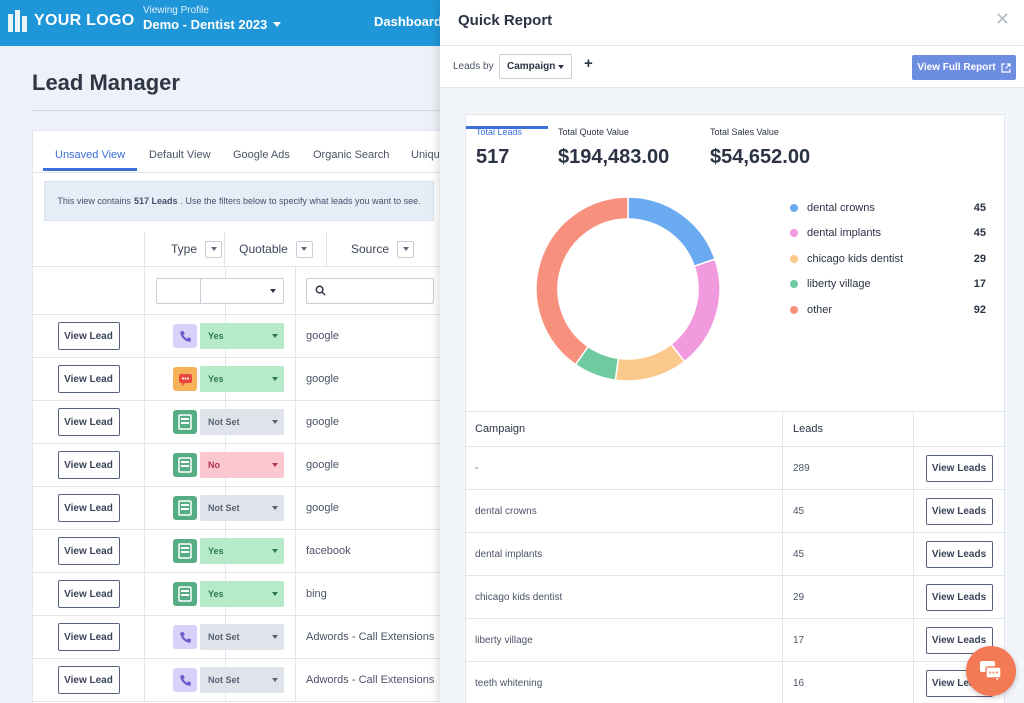 Image resolution: width=1024 pixels, height=703 pixels. I want to click on stat-value: $54,652.00, so click(760, 157).